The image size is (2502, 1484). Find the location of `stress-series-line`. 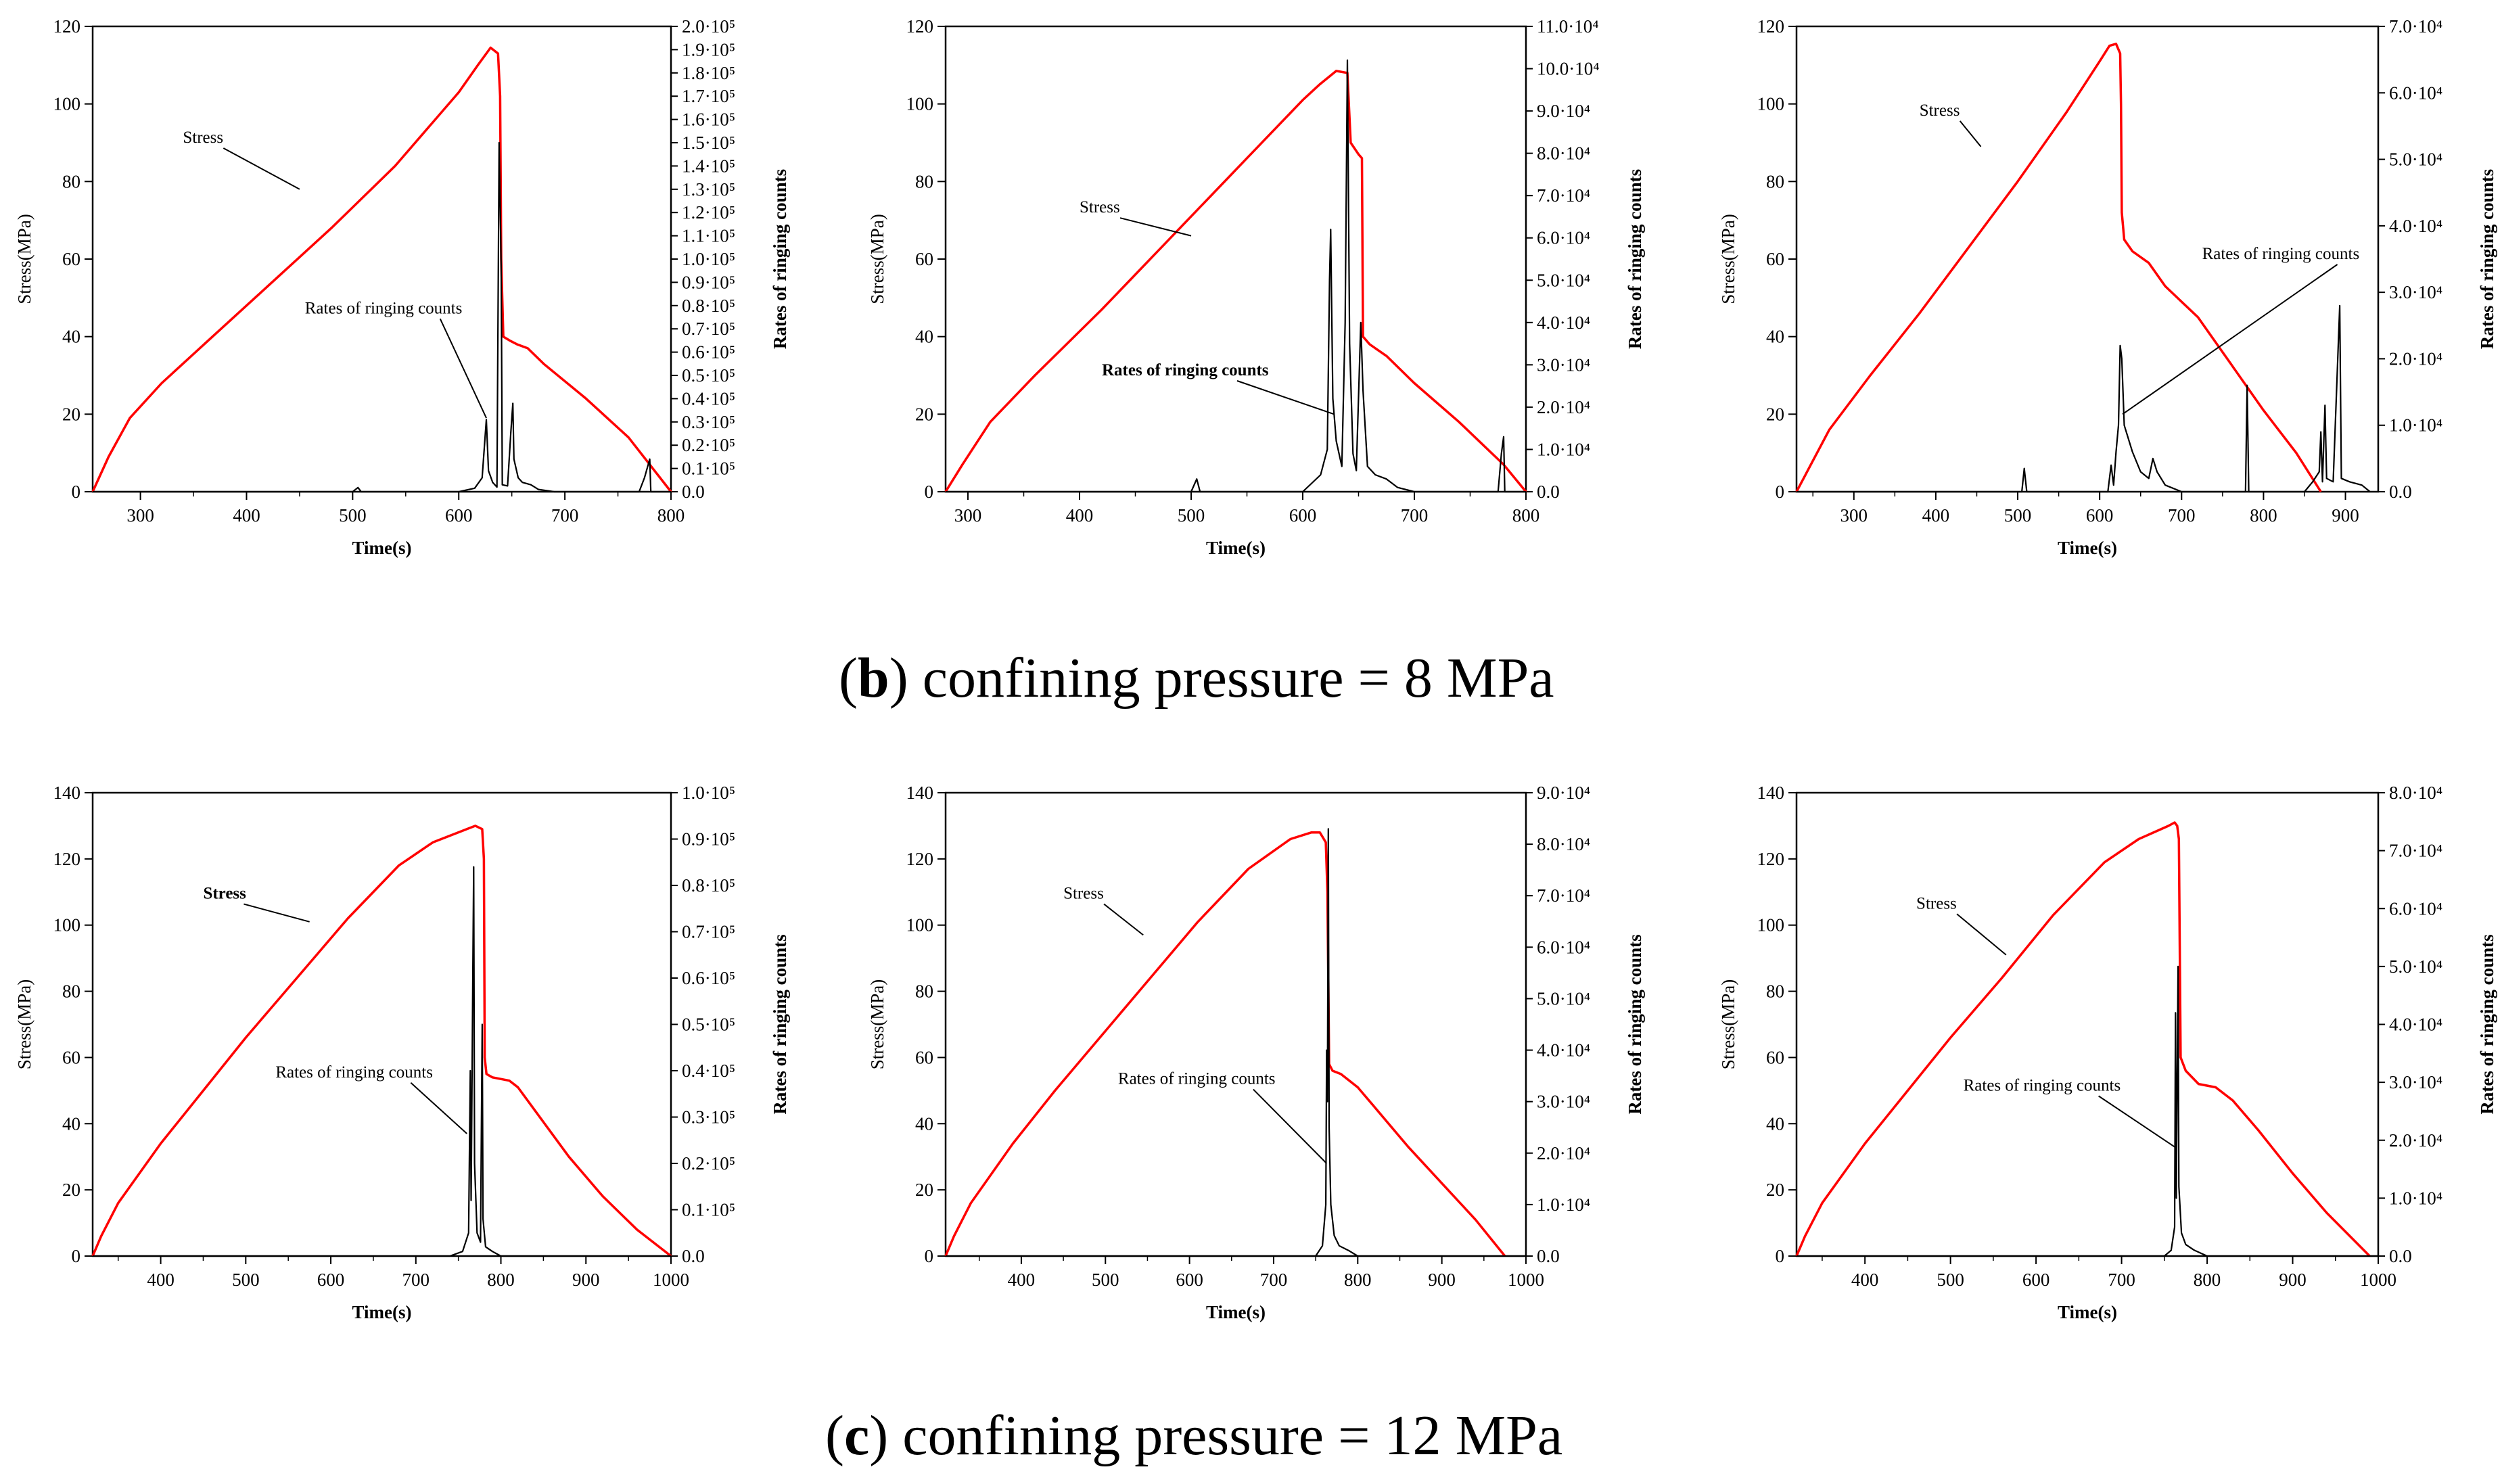

stress-series-line is located at coordinates (381, 269).